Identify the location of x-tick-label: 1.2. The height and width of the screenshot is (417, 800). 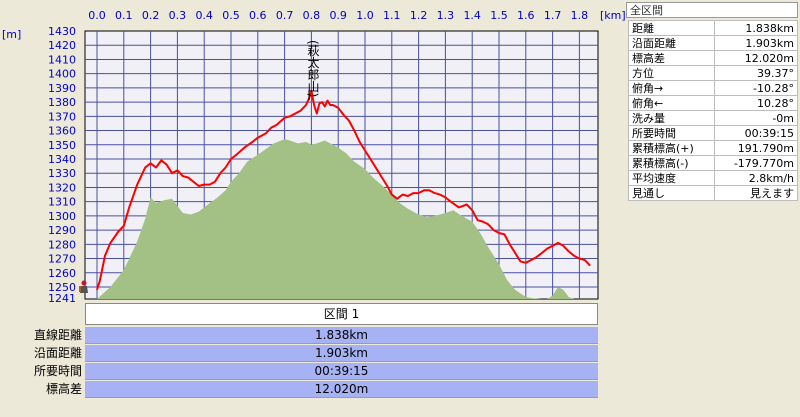
(419, 15).